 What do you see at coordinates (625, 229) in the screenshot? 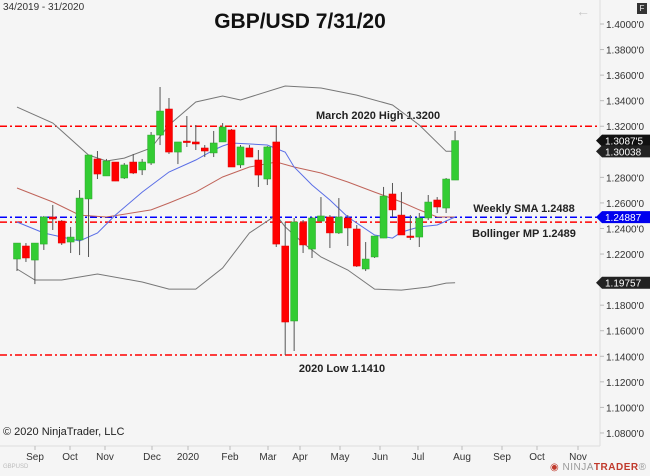
I see `y-tick-label: 1.2400'0` at bounding box center [625, 229].